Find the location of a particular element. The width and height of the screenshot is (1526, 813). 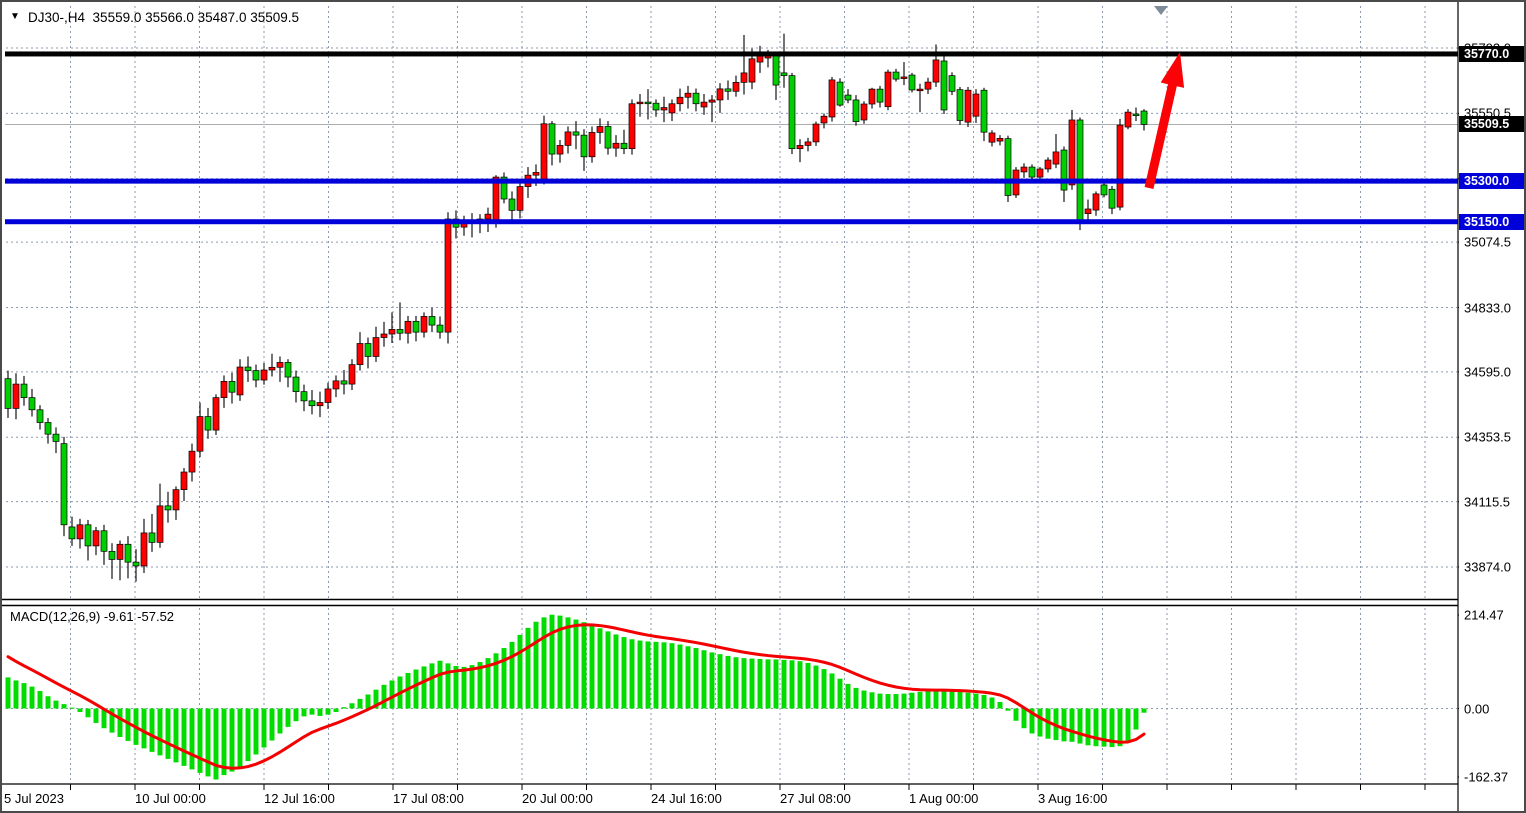

price-axis-label: 34833.0 is located at coordinates (1487, 307).